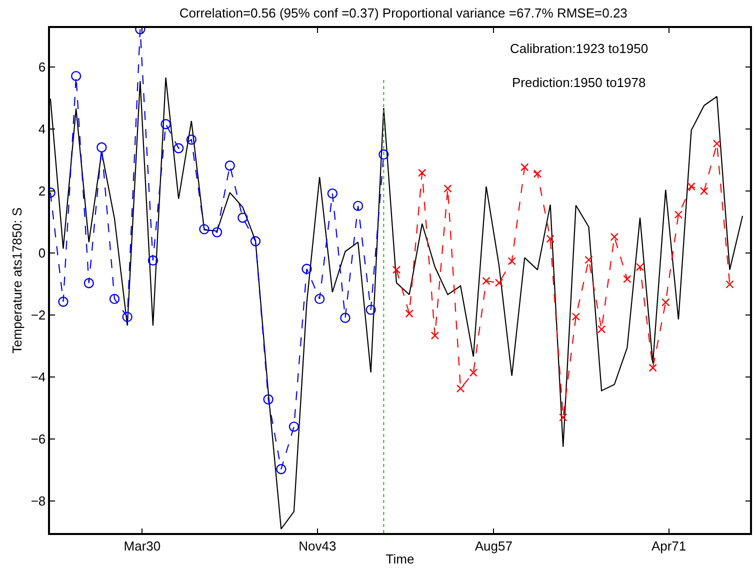  I want to click on y-tick-label: 0, so click(42, 253).